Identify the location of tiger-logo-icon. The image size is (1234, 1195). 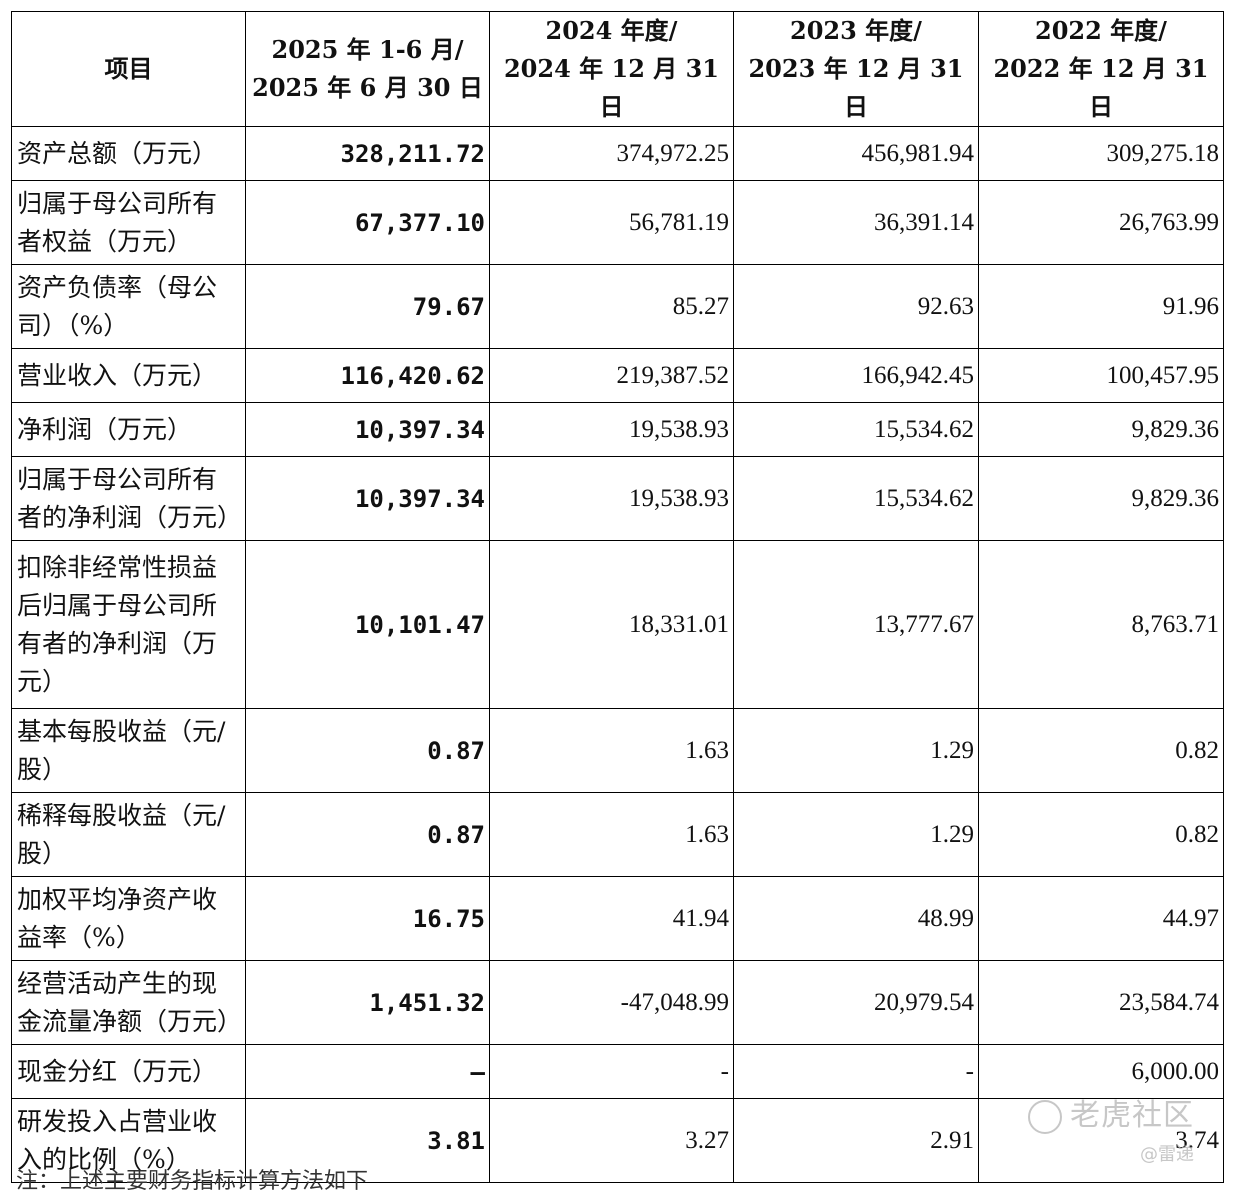
(1045, 1116).